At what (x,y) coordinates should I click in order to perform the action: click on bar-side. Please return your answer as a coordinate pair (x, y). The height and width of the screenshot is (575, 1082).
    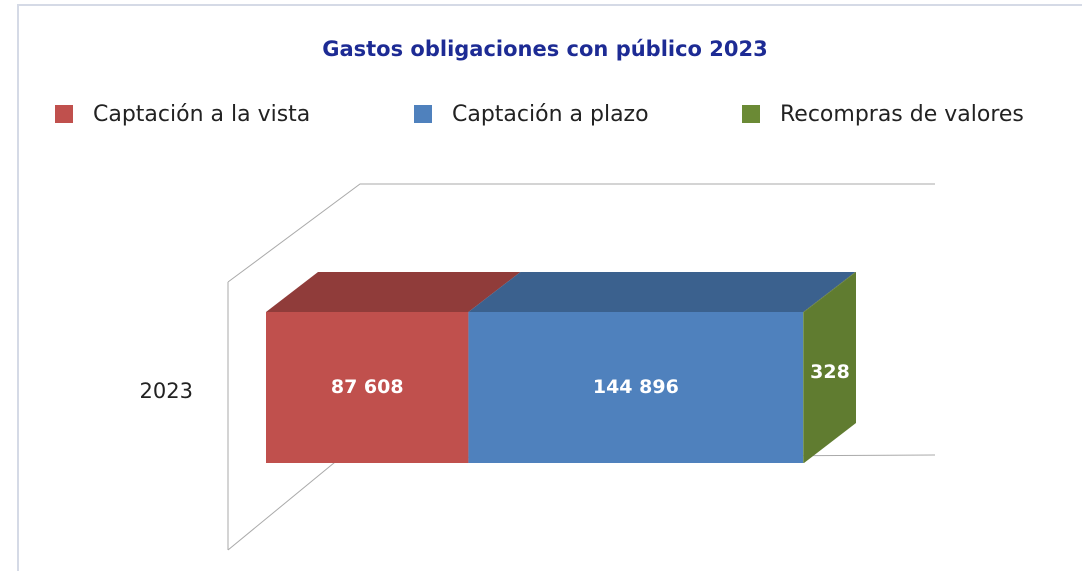
    Looking at the image, I should click on (830, 367).